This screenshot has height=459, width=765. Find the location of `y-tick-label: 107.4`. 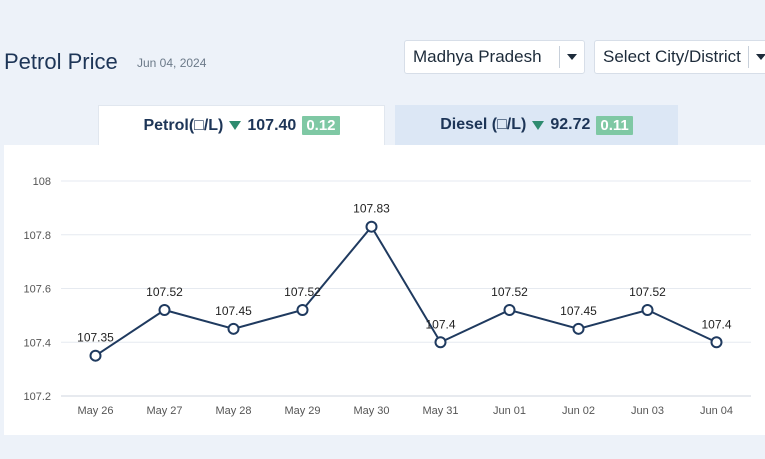

y-tick-label: 107.4 is located at coordinates (37, 343).